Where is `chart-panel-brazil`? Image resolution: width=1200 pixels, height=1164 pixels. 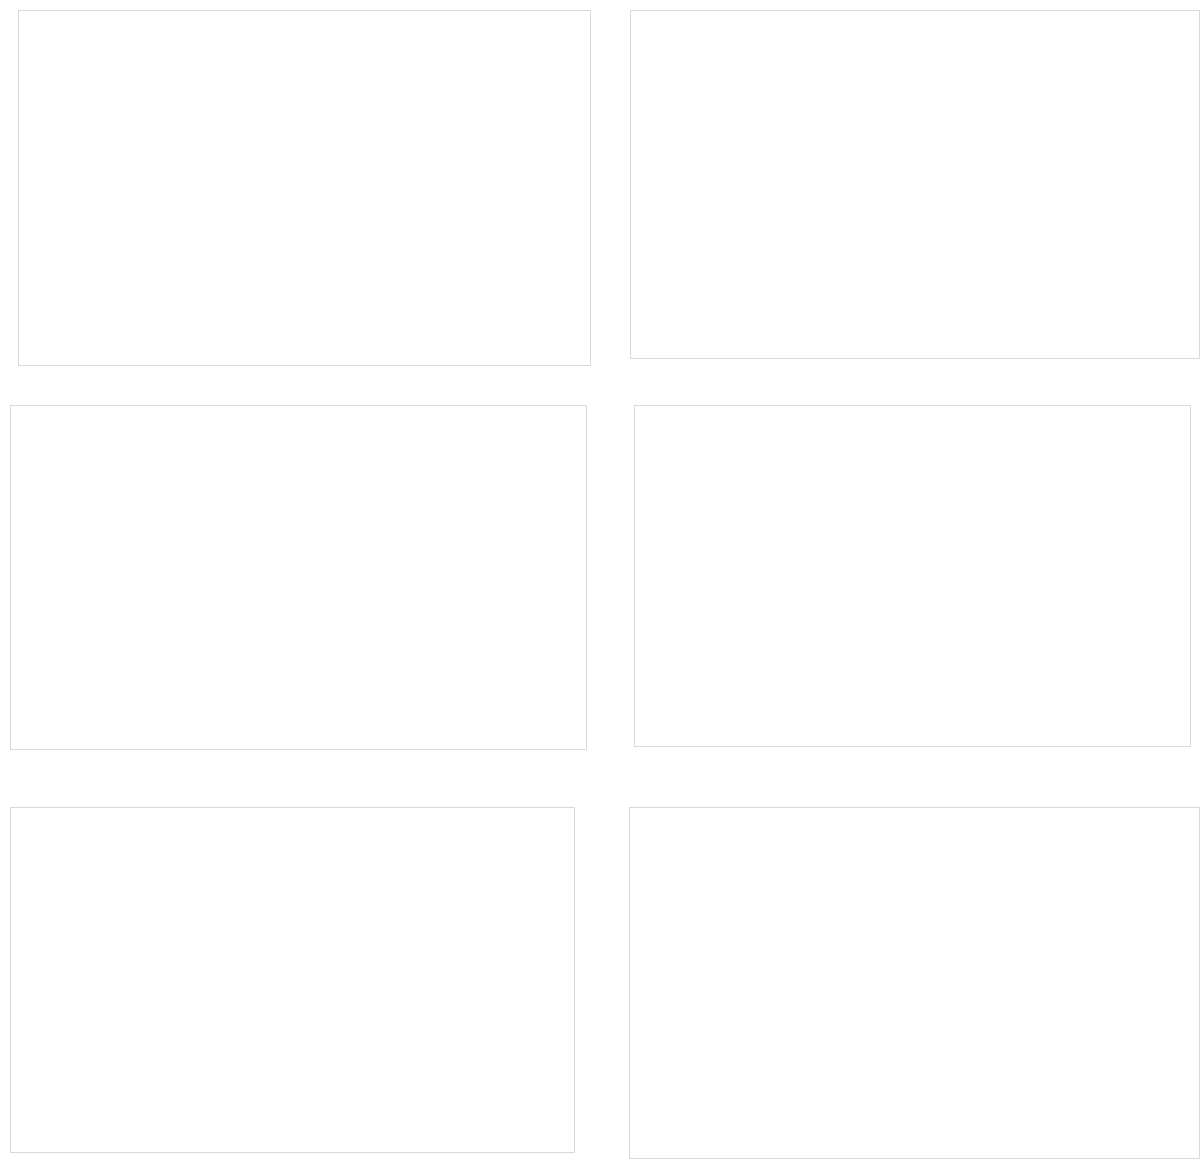 chart-panel-brazil is located at coordinates (915, 184).